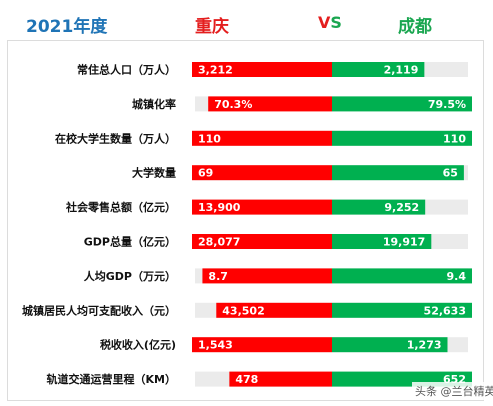 The width and height of the screenshot is (493, 406). Describe the element at coordinates (99, 310) in the screenshot. I see `category-label: 城镇居民人均可支配收入（元）` at that location.